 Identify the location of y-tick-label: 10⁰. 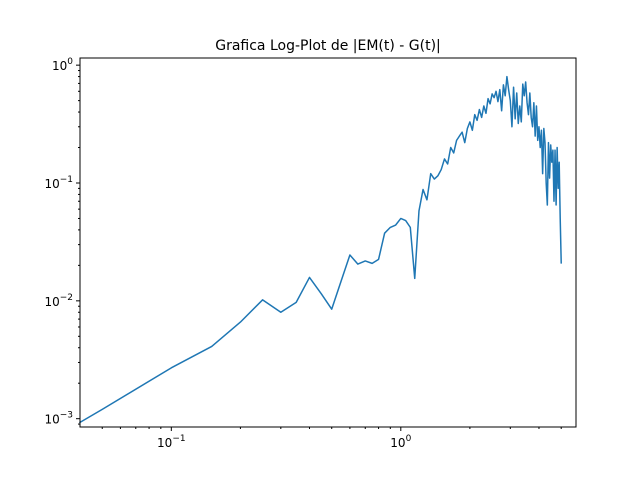
(62, 65).